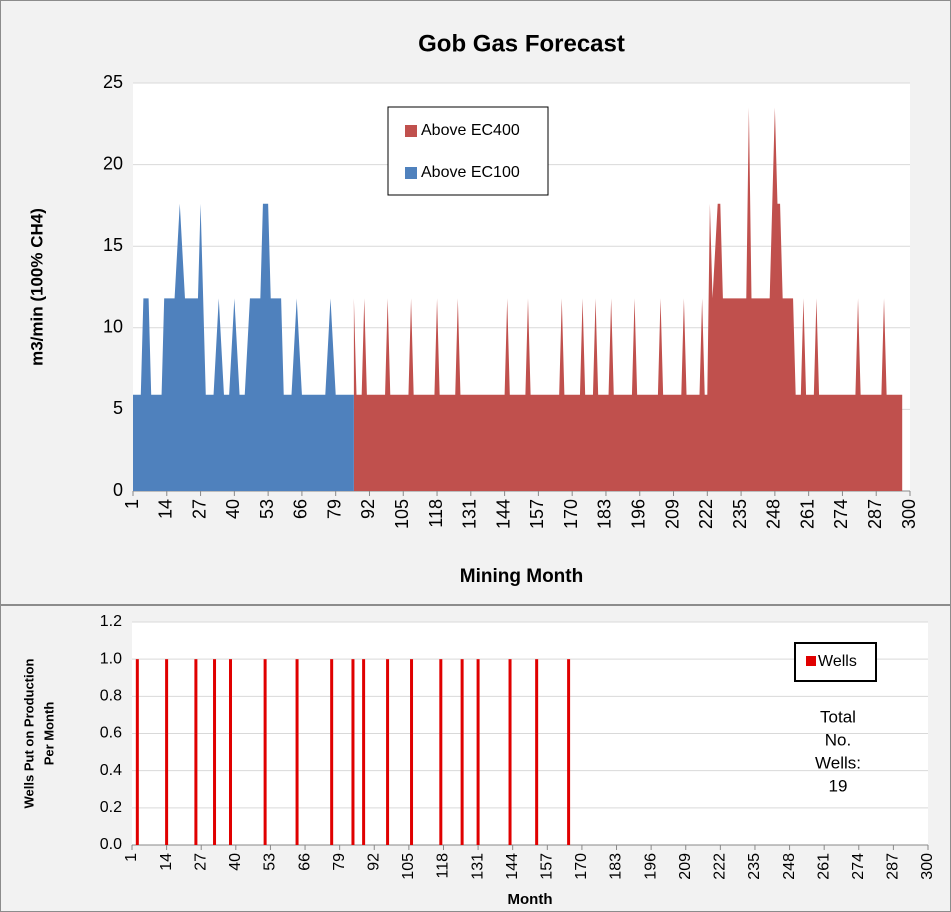 This screenshot has height=912, width=951. Describe the element at coordinates (113, 327) in the screenshot. I see `y-tick-label: 10` at that location.